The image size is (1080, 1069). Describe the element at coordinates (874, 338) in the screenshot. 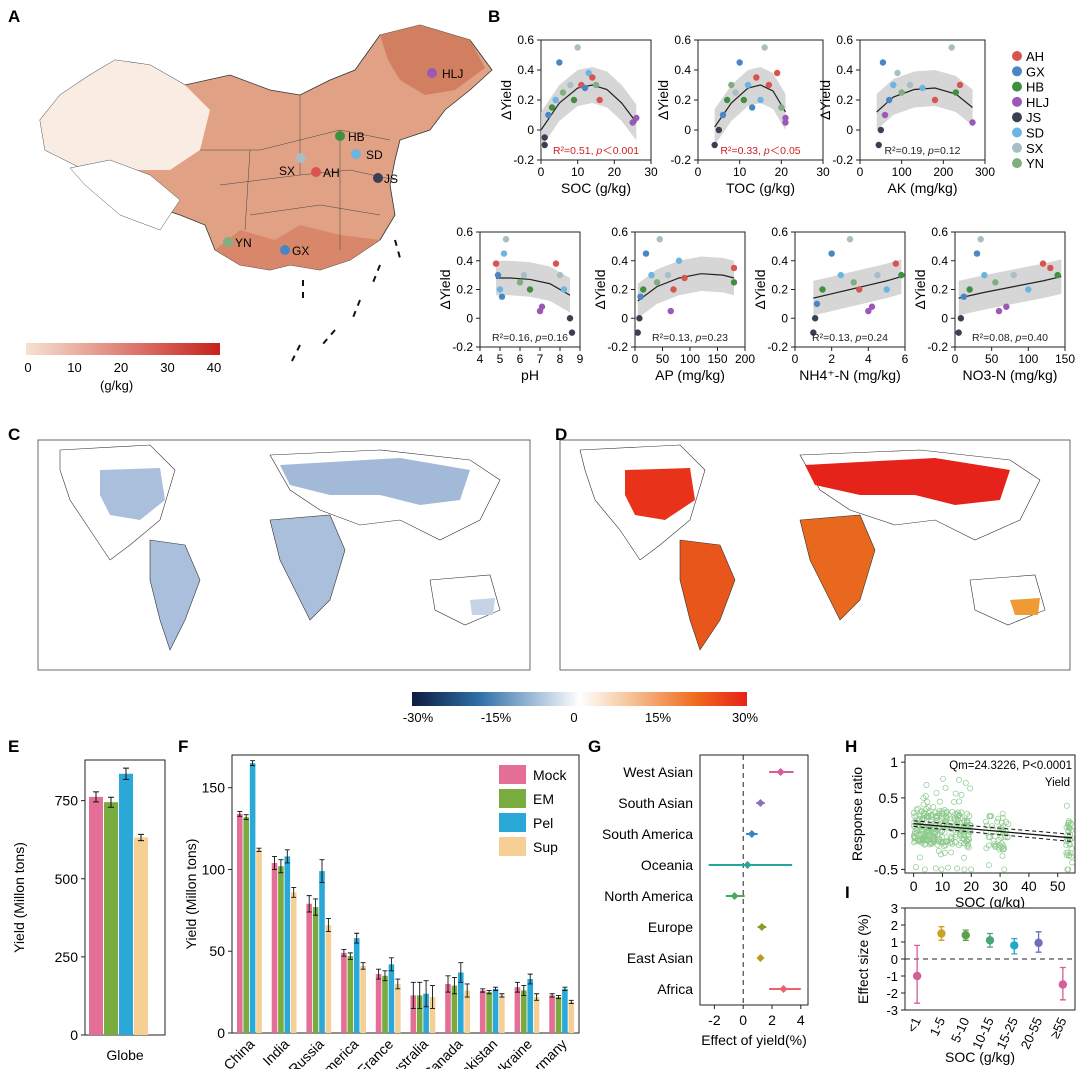

I see `stat-p-value: =0.24` at that location.